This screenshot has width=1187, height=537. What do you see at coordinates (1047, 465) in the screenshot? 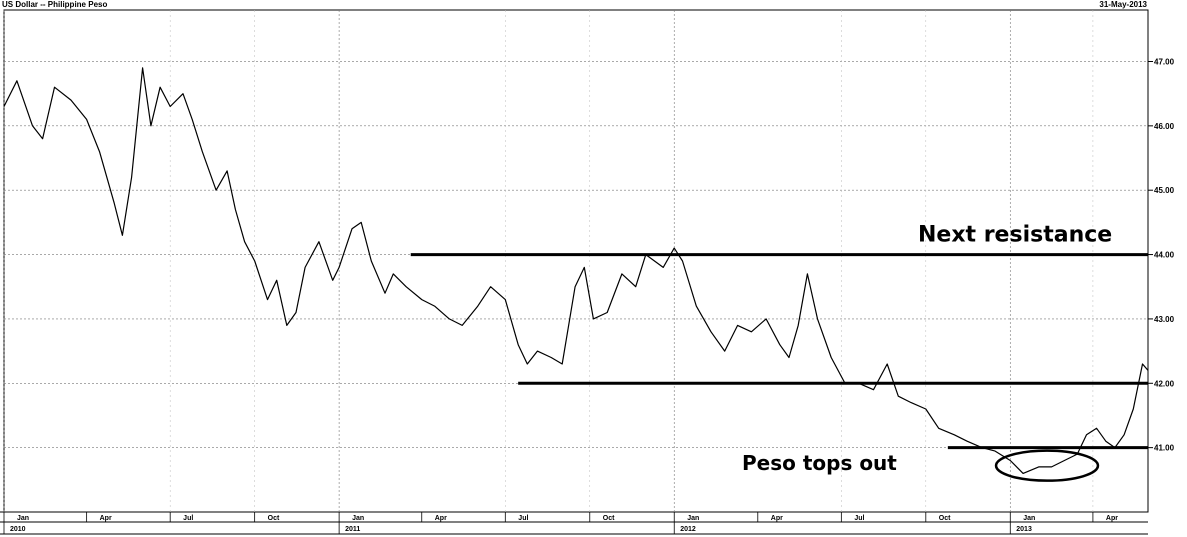
I see `peso-ellipse` at bounding box center [1047, 465].